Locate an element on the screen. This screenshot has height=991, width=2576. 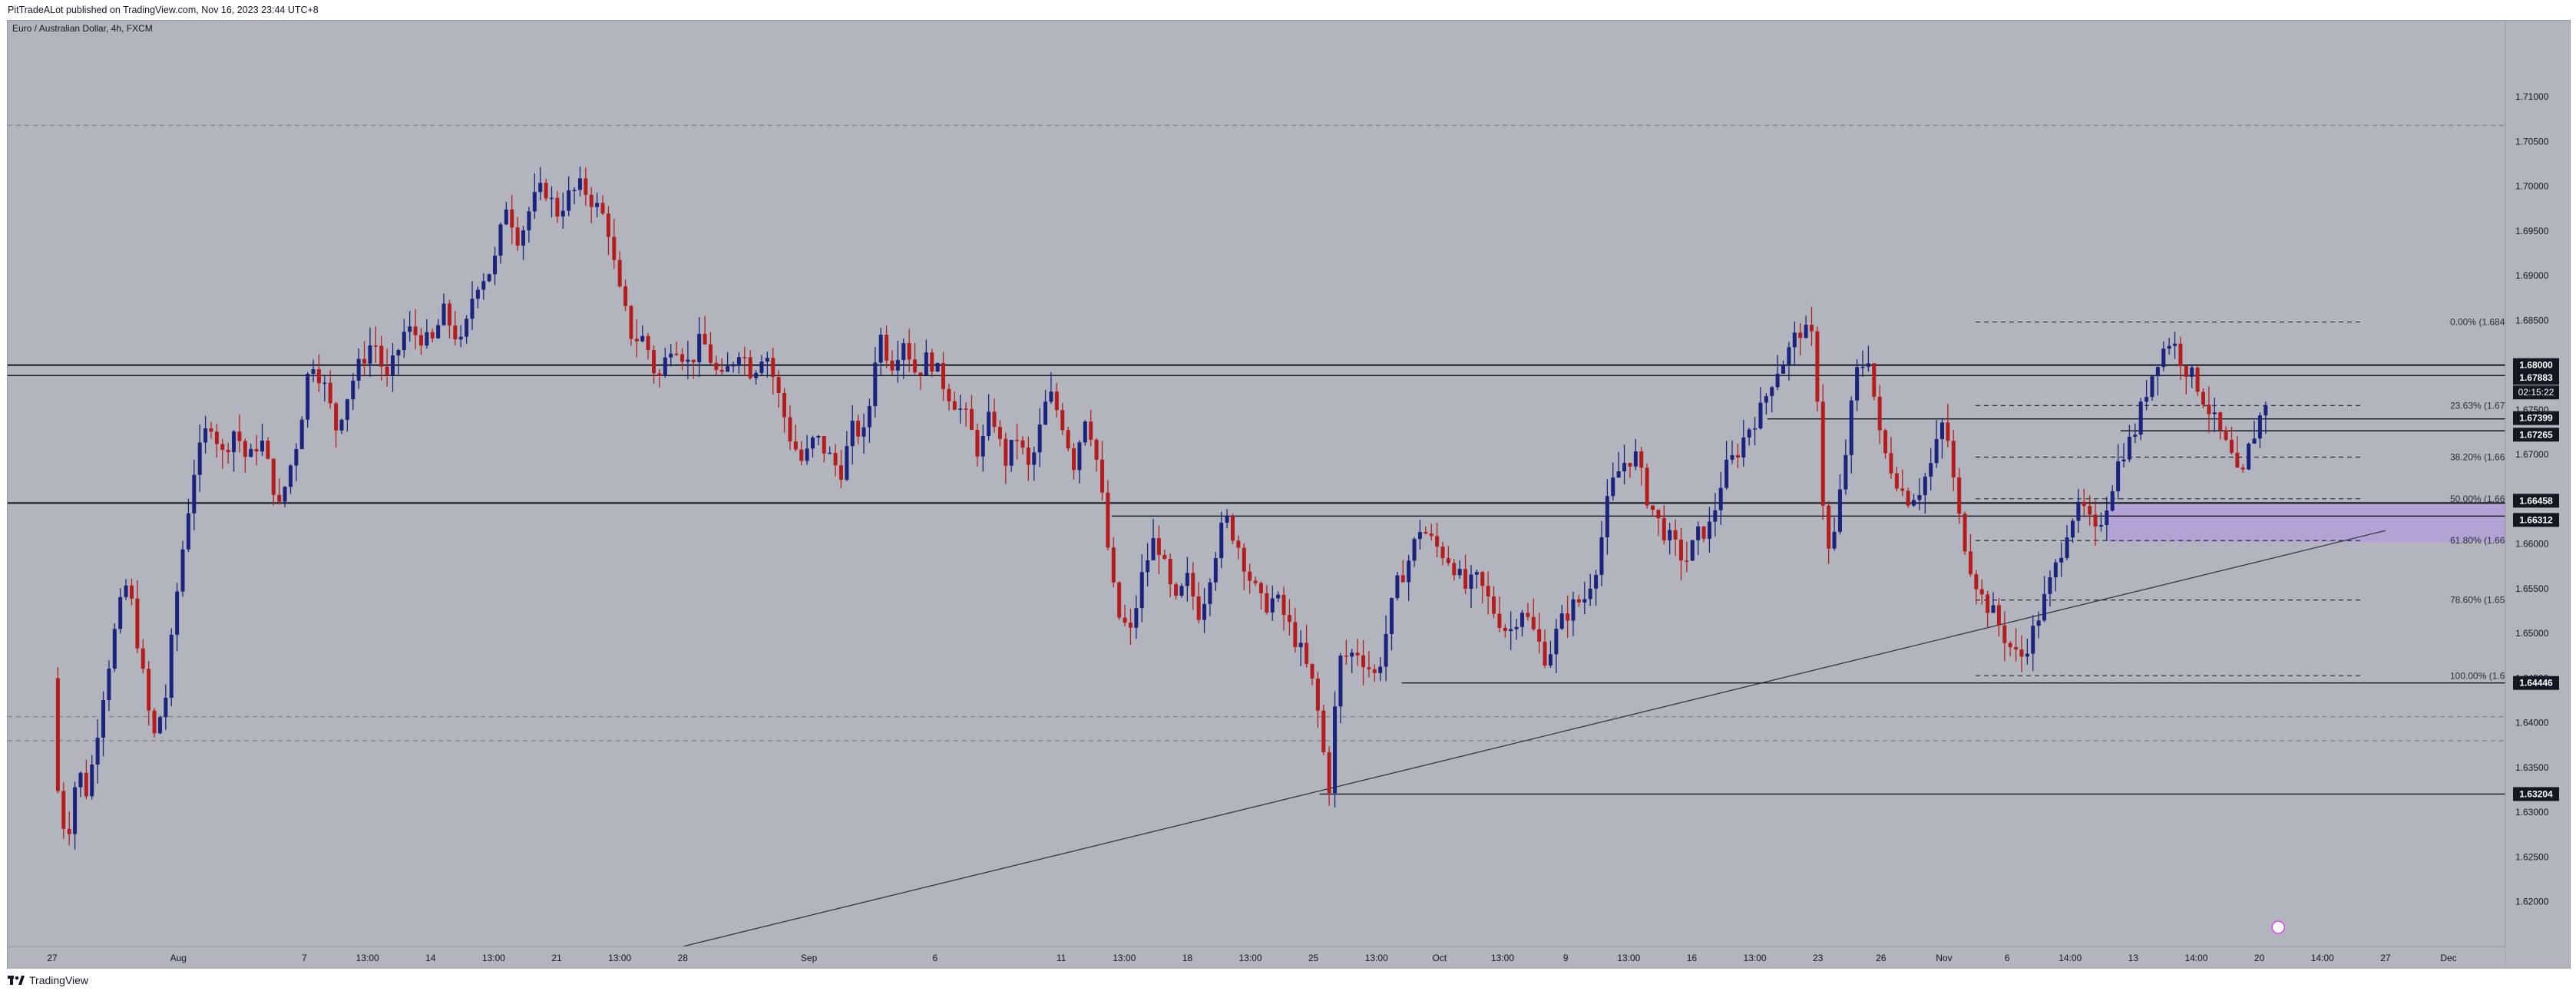
tradingview-logo: TradingView is located at coordinates (48, 980).